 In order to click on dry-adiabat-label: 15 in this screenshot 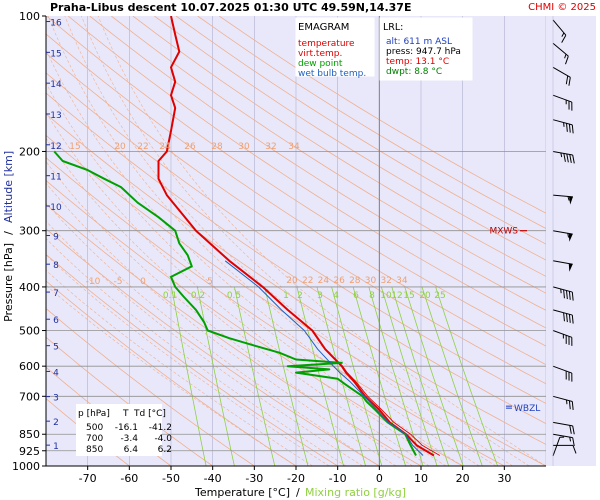, I will do `click(74, 147)`.